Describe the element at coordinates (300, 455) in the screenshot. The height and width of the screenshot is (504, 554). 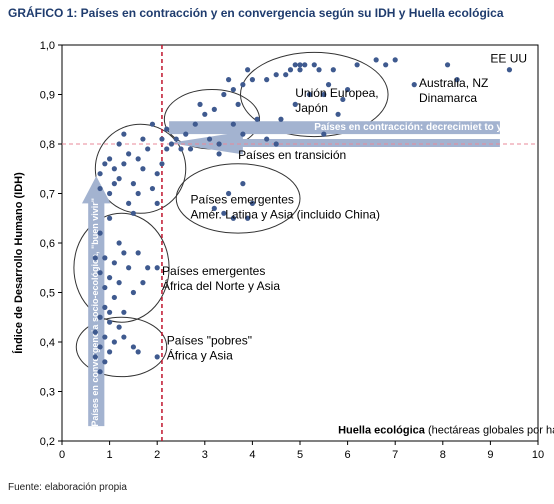
I see `x-tick-label: 5` at that location.